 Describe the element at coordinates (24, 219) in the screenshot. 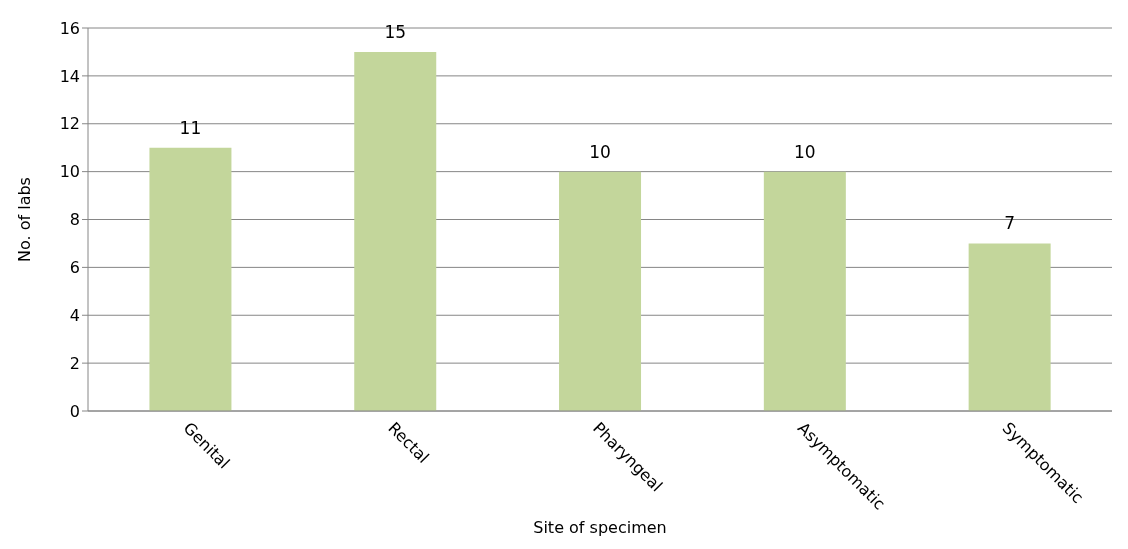

I see `y-axis-title: No. of labs` at that location.